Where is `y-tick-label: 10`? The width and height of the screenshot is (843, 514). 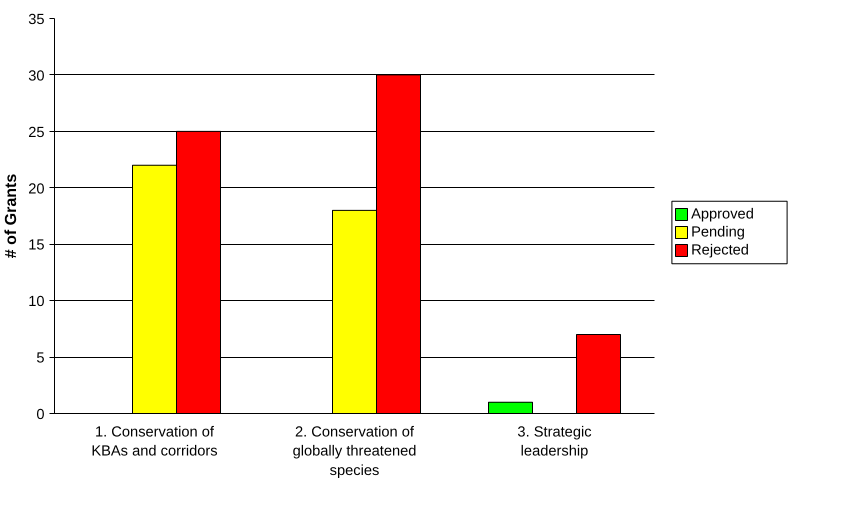 y-tick-label: 10 is located at coordinates (36, 302).